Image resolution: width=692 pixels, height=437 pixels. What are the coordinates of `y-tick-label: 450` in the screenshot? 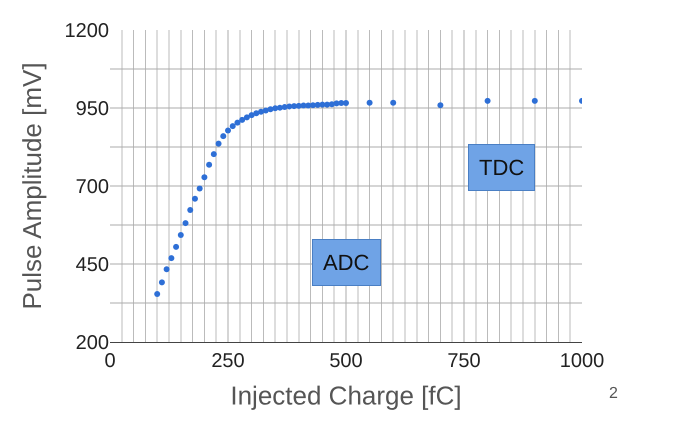 It's located at (92, 265).